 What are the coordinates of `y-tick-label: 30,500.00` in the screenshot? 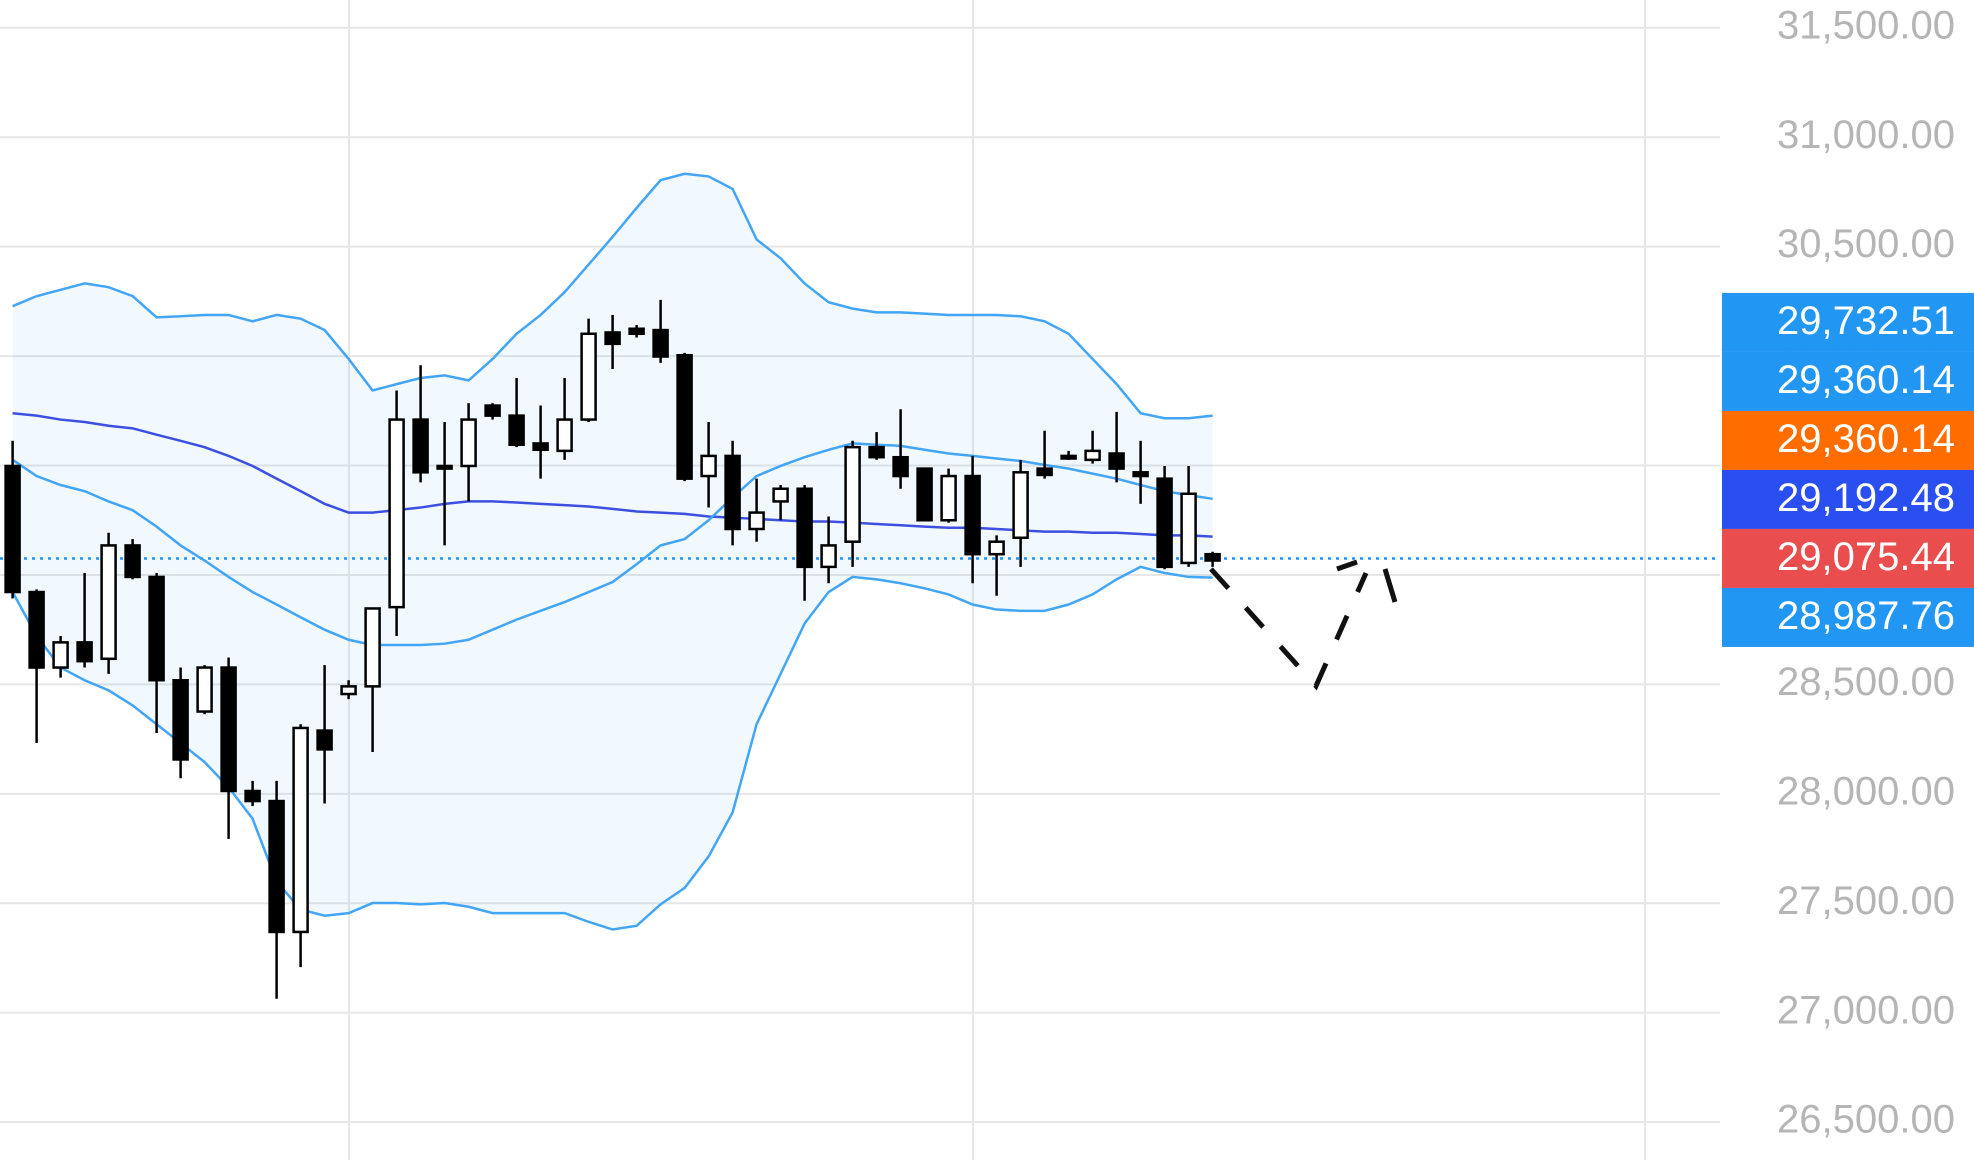 It's located at (1866, 244).